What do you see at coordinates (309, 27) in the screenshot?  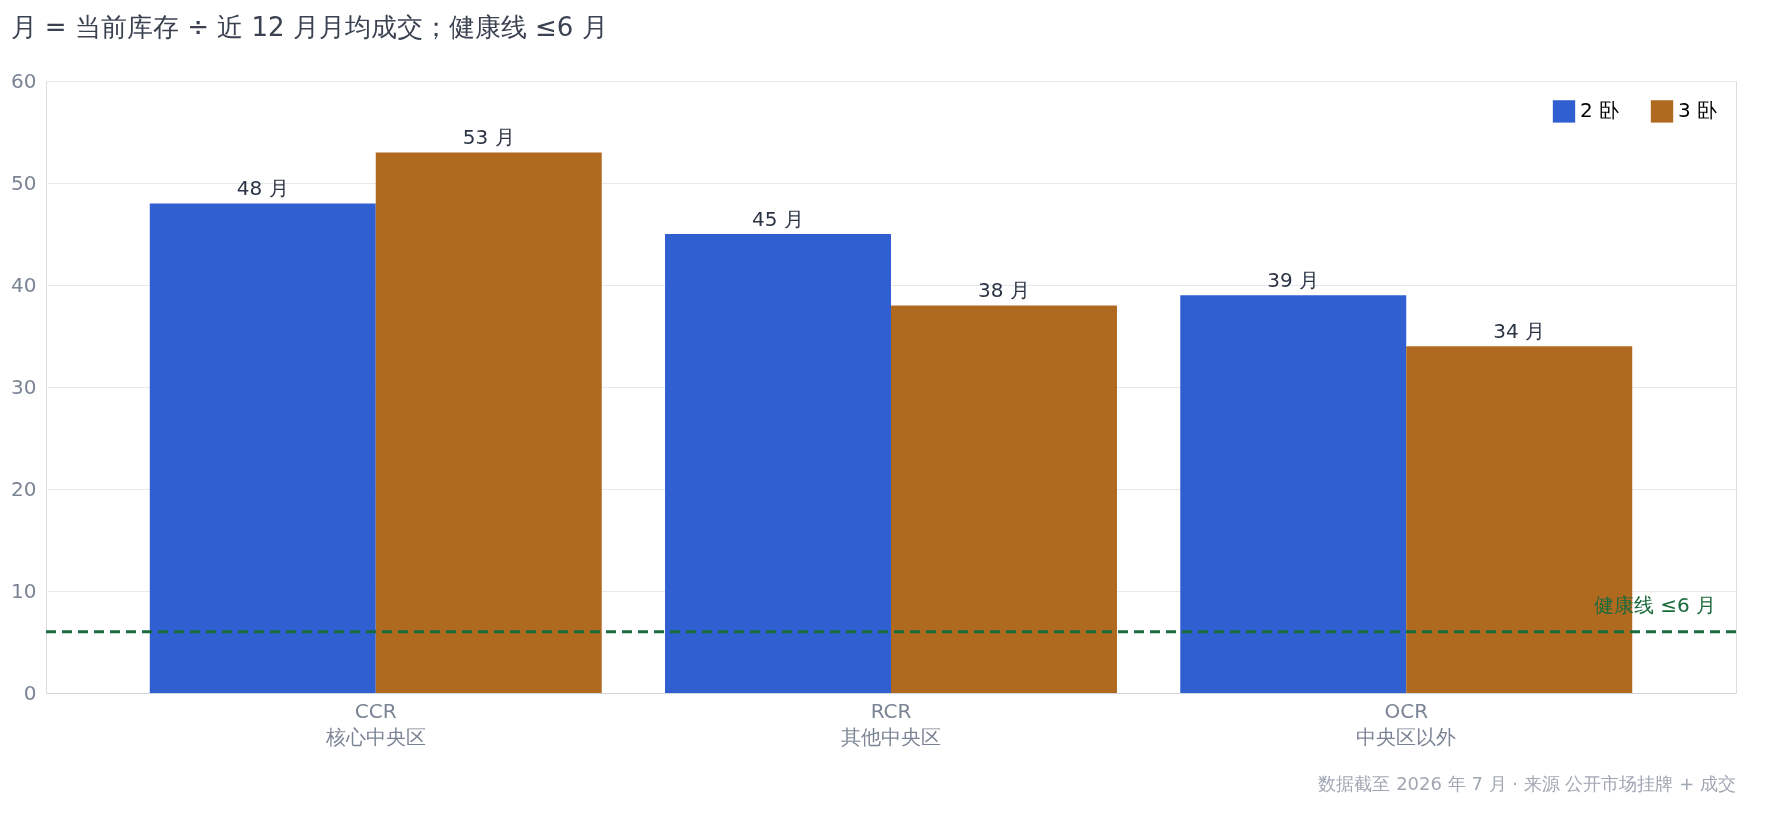 I see `chart-title: 月 = 当前库存 ÷ 近 12 月月均成交；健康线 ≤6 月` at bounding box center [309, 27].